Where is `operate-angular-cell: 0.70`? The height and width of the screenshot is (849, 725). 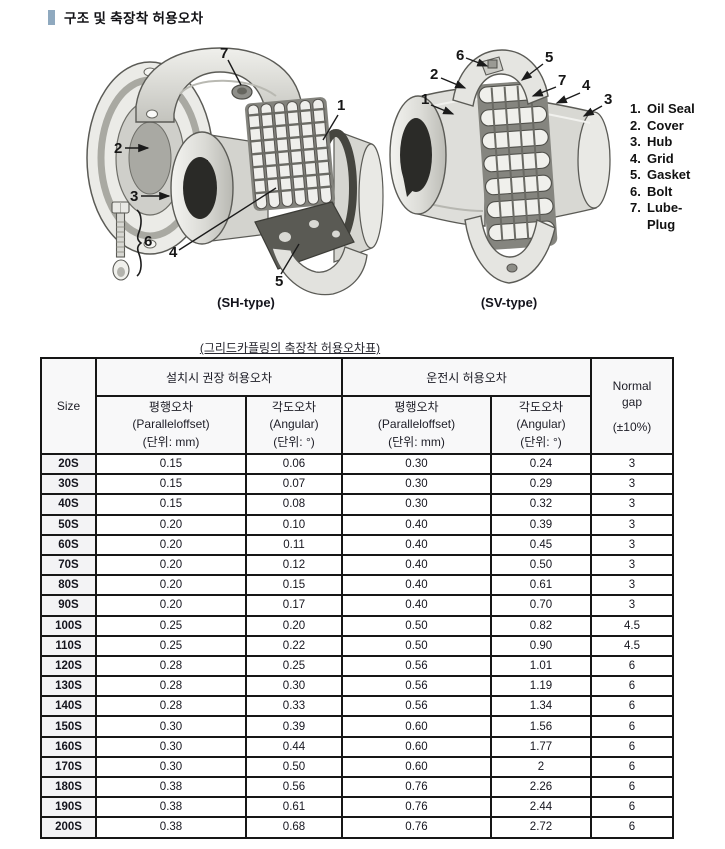 operate-angular-cell: 0.70 is located at coordinates (541, 605).